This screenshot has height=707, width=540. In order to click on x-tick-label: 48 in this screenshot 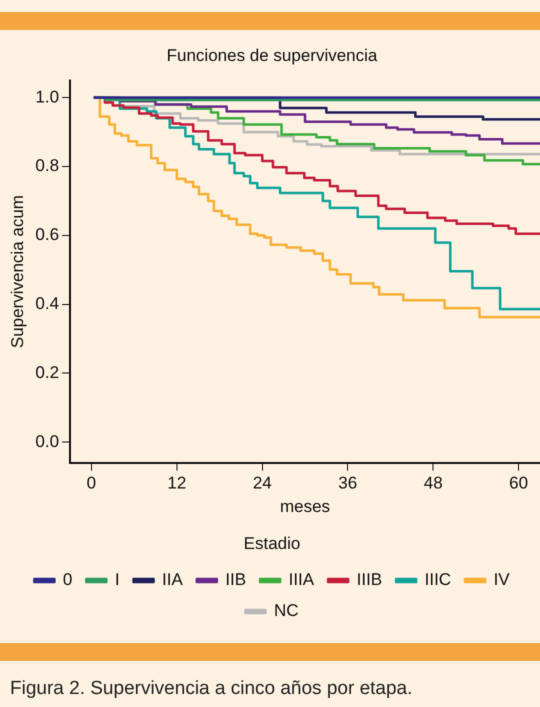, I will do `click(433, 483)`.